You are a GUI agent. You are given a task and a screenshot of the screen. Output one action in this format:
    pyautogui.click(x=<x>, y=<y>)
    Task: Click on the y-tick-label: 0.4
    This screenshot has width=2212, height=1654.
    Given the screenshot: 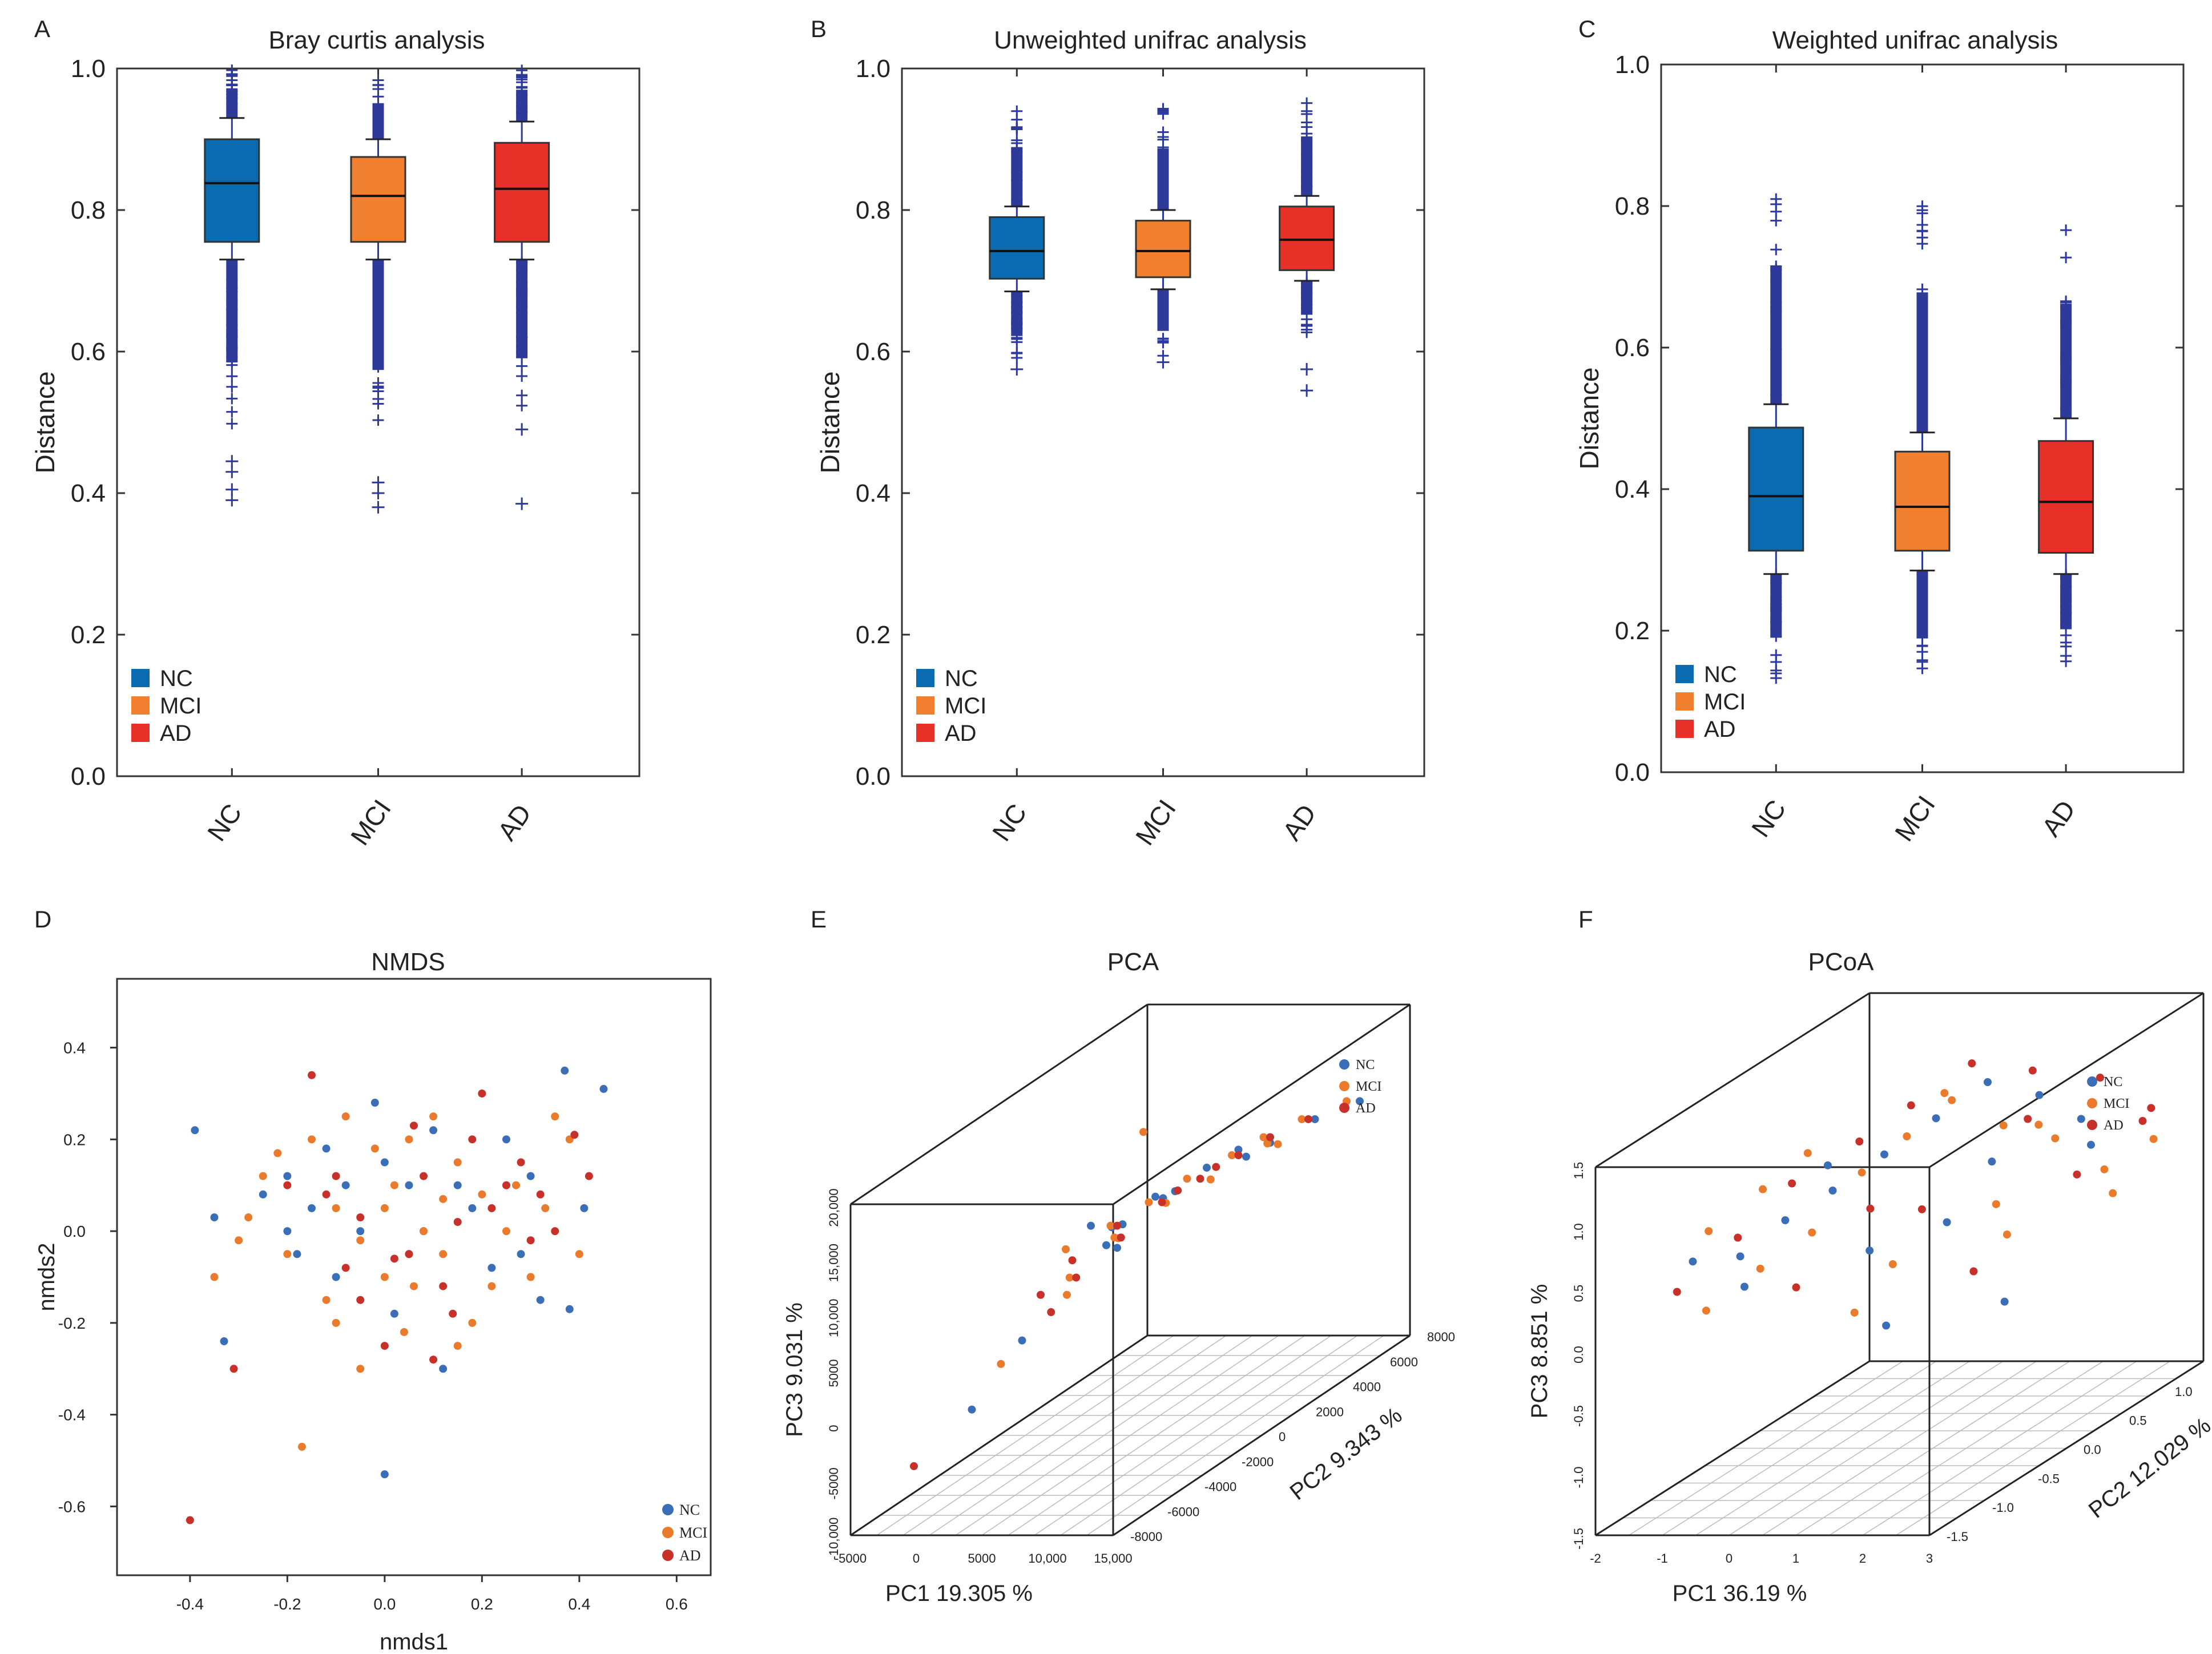 What is the action you would take?
    pyautogui.click(x=873, y=493)
    